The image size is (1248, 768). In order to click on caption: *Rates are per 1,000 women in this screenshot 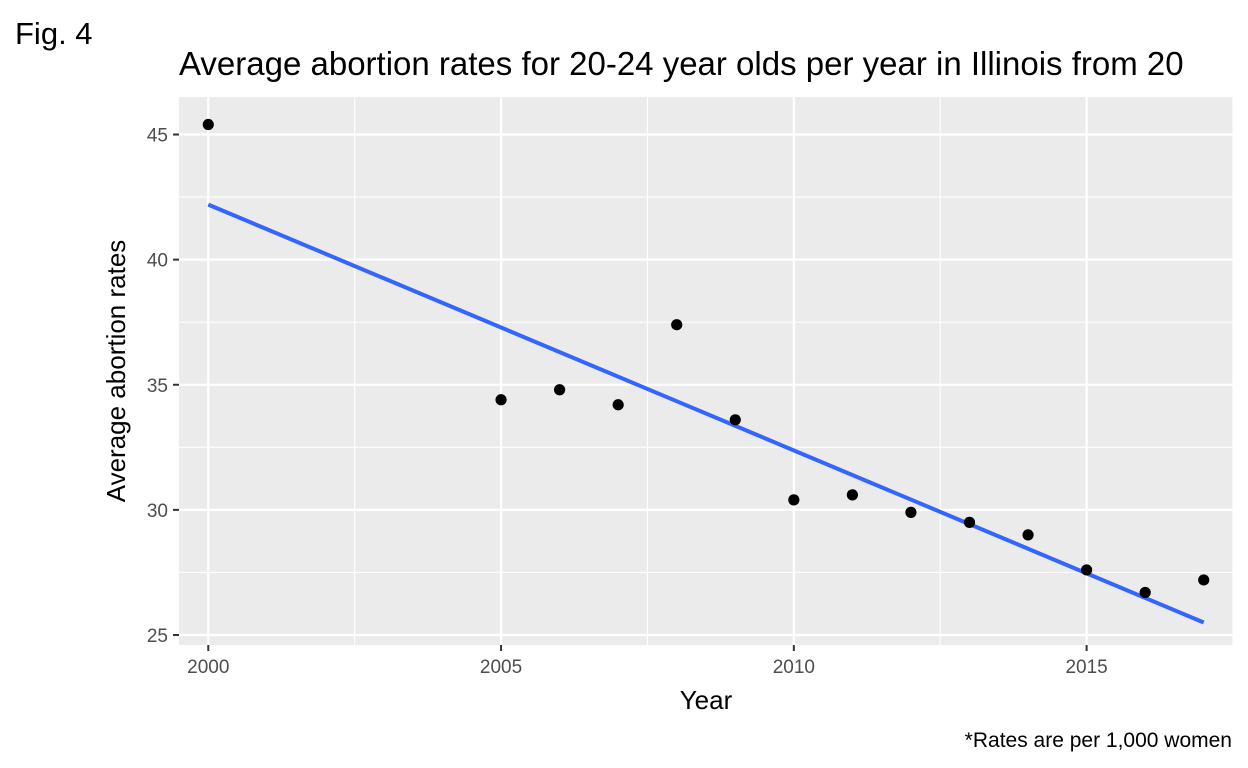, I will do `click(1098, 740)`.